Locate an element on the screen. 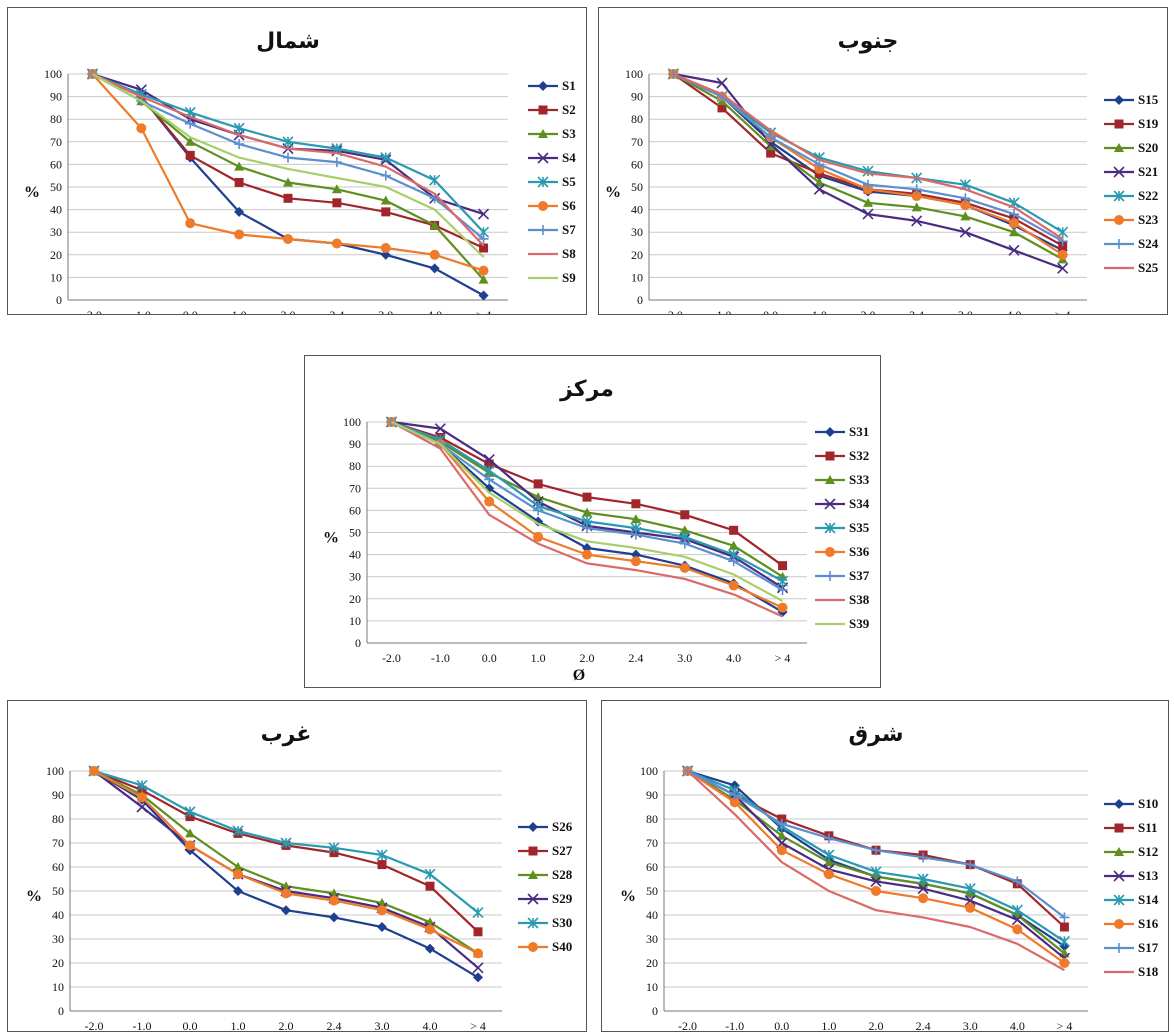  legend-entry: S6 is located at coordinates (552, 205).